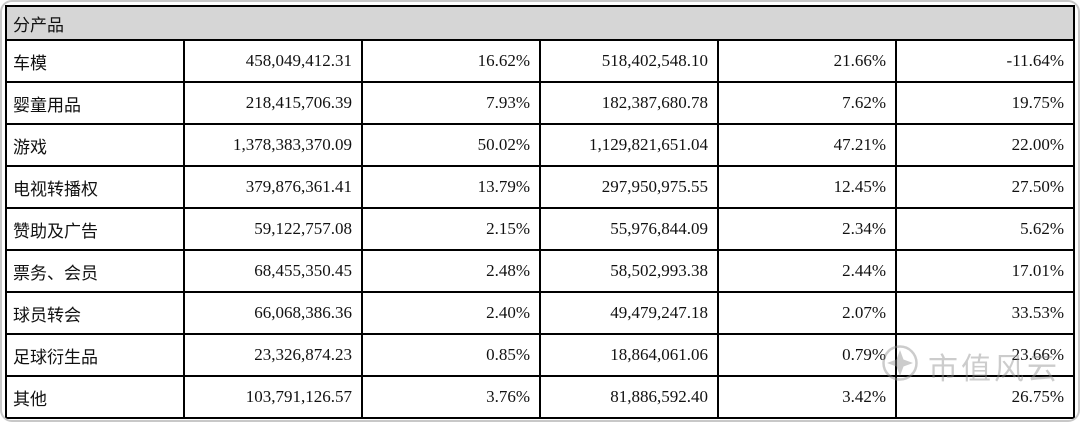 The image size is (1080, 422). What do you see at coordinates (807, 397) in the screenshot?
I see `pct-prior-cell: 3.42%` at bounding box center [807, 397].